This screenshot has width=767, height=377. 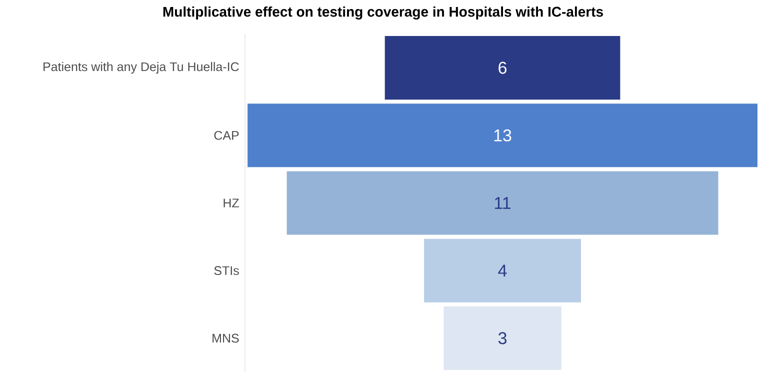 I want to click on category-label: STIs, so click(x=226, y=271).